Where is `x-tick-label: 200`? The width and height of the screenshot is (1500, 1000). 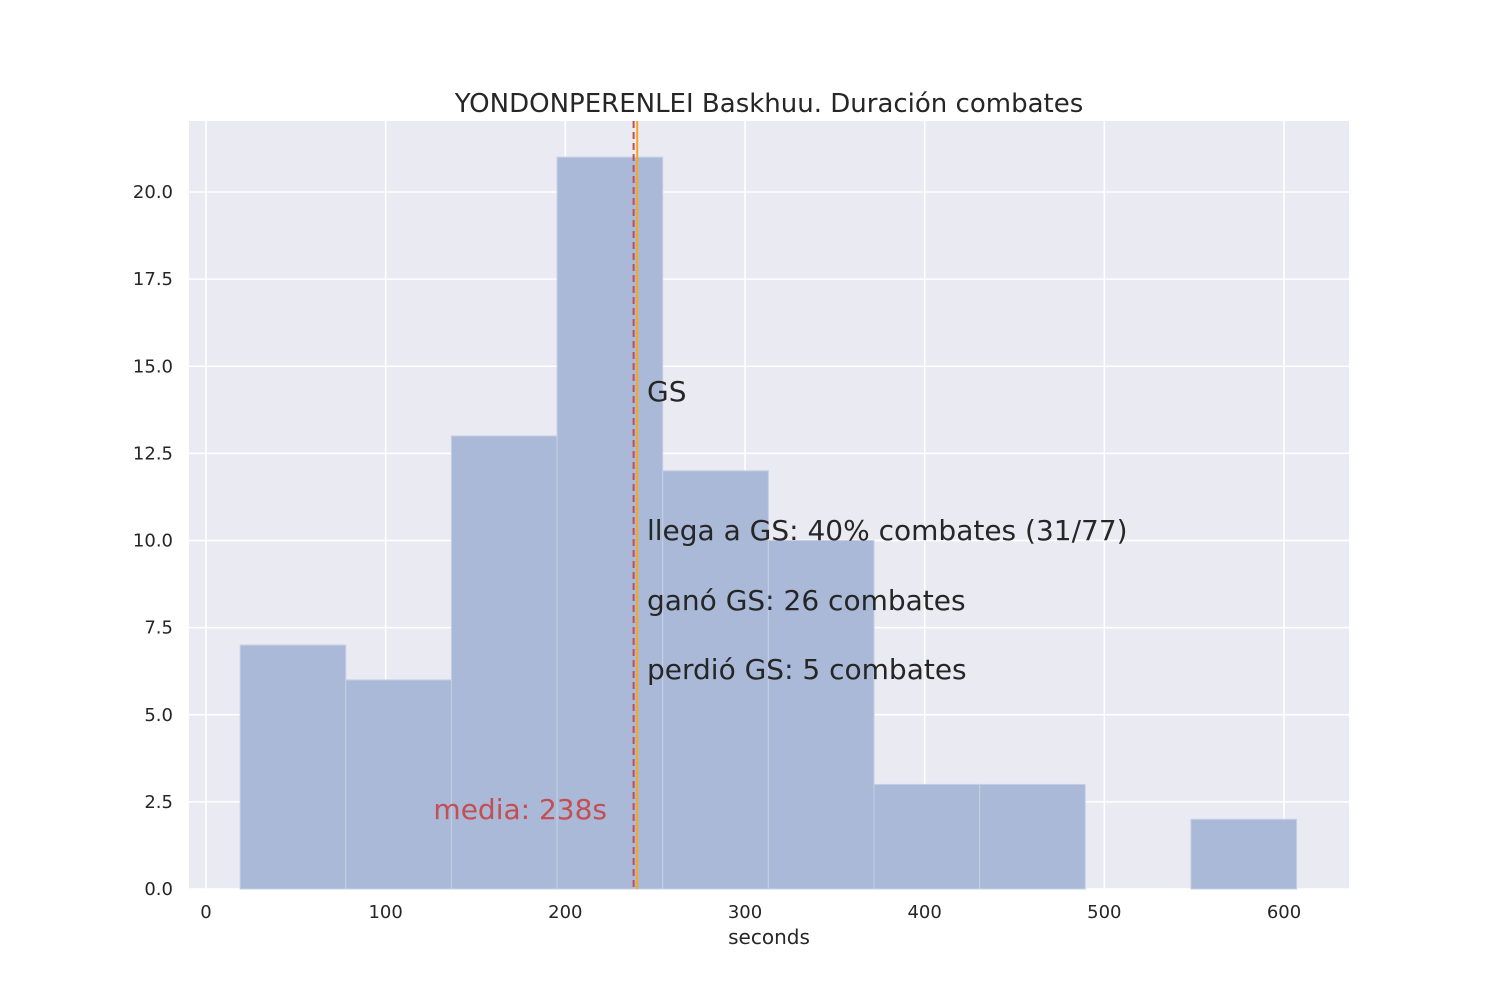 x-tick-label: 200 is located at coordinates (565, 912).